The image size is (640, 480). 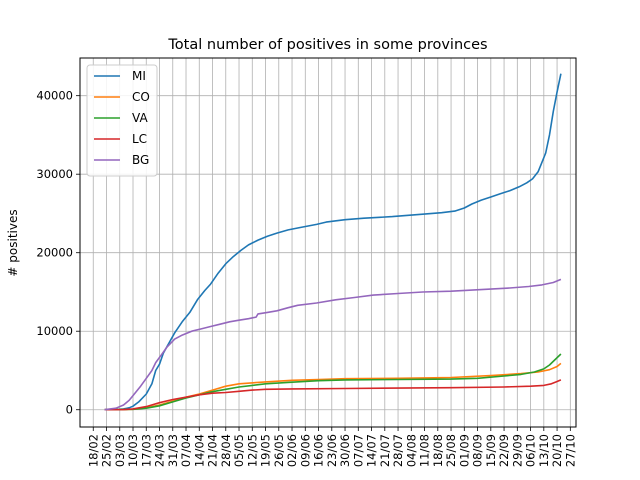 I want to click on x-tick-label: 31/03, so click(x=173, y=450).